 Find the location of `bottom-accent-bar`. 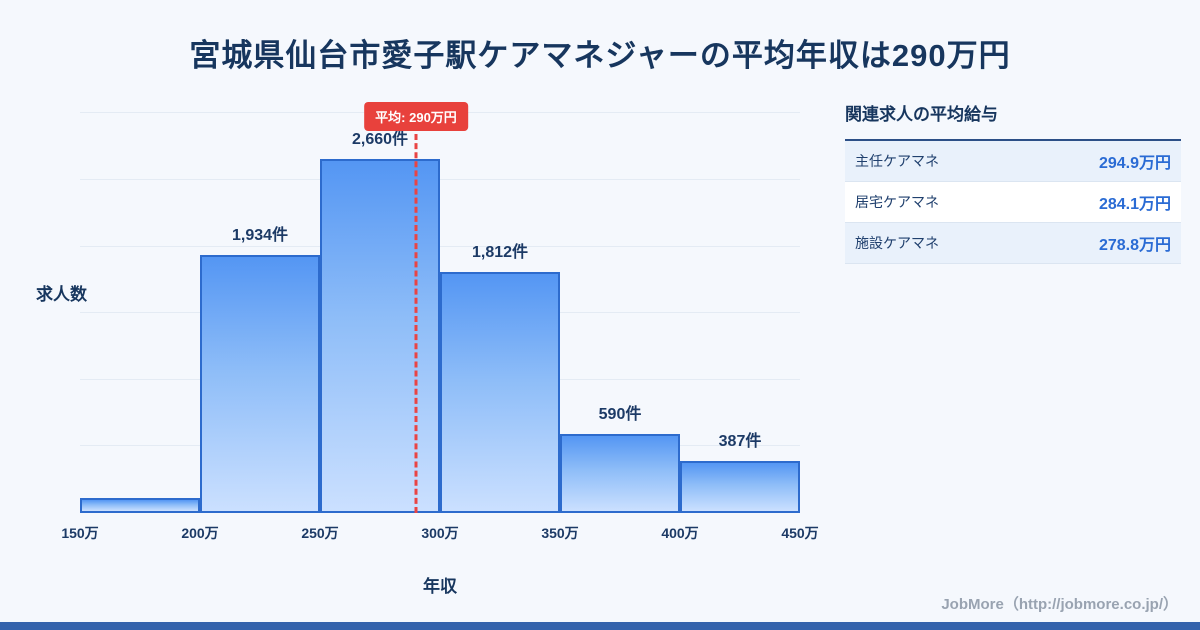

bottom-accent-bar is located at coordinates (600, 626).